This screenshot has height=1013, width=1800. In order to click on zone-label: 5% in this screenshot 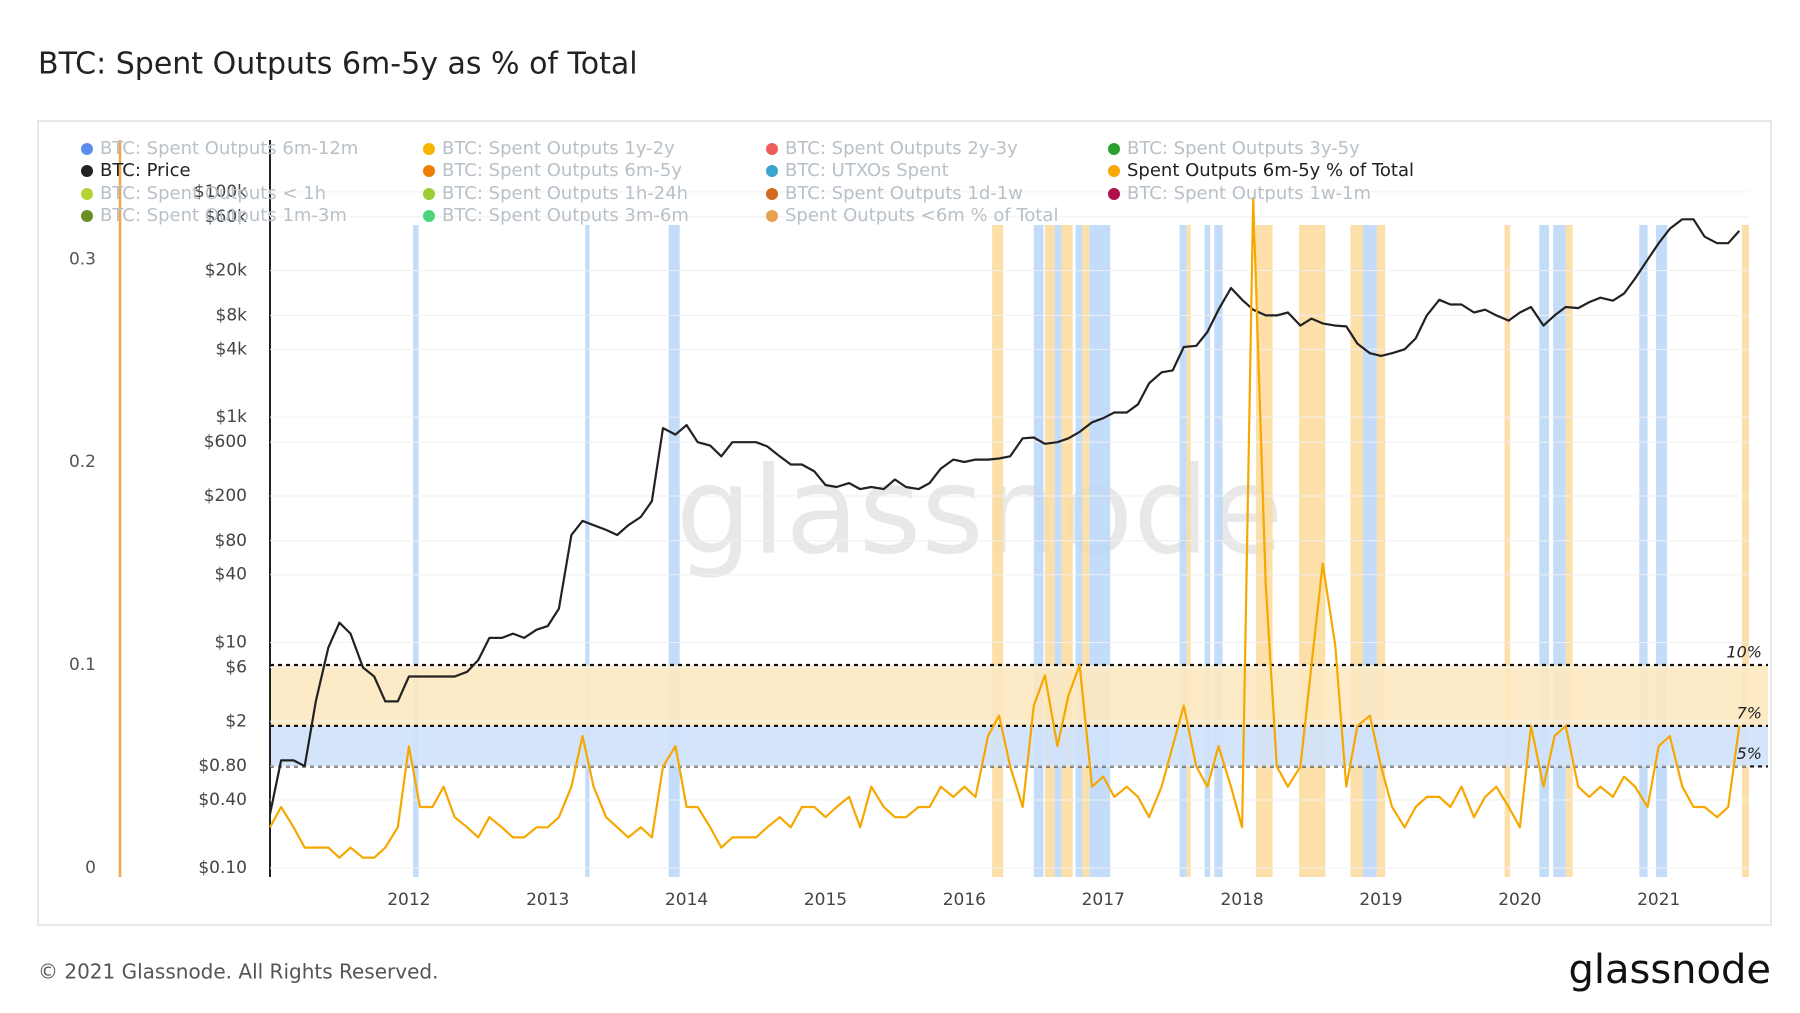, I will do `click(1749, 753)`.